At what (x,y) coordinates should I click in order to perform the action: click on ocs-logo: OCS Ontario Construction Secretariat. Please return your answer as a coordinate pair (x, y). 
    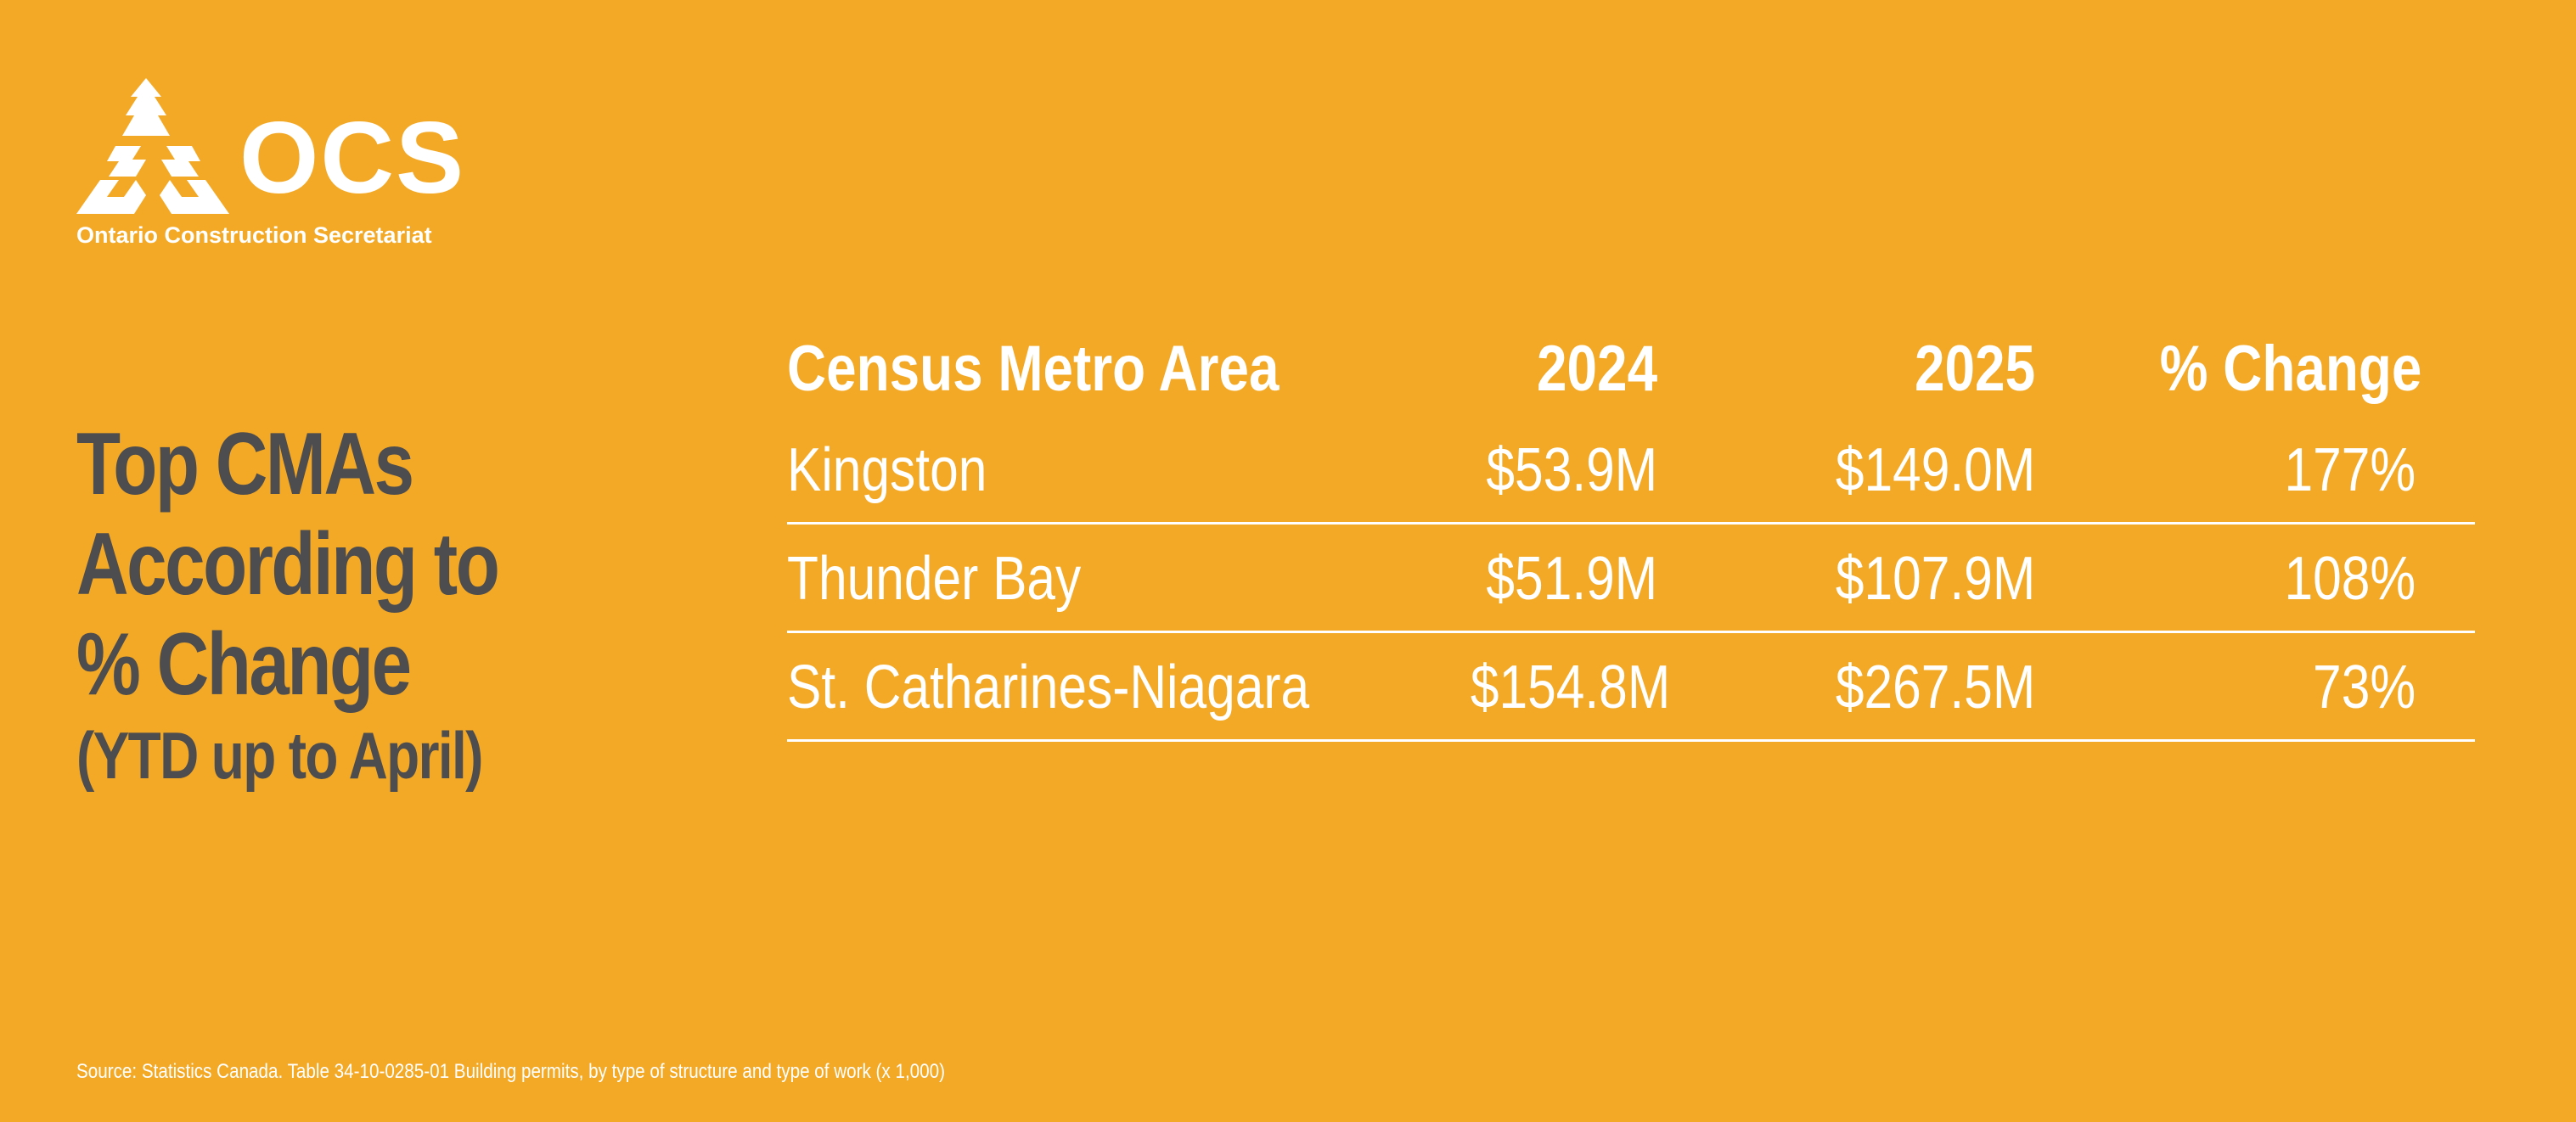
    Looking at the image, I should click on (297, 167).